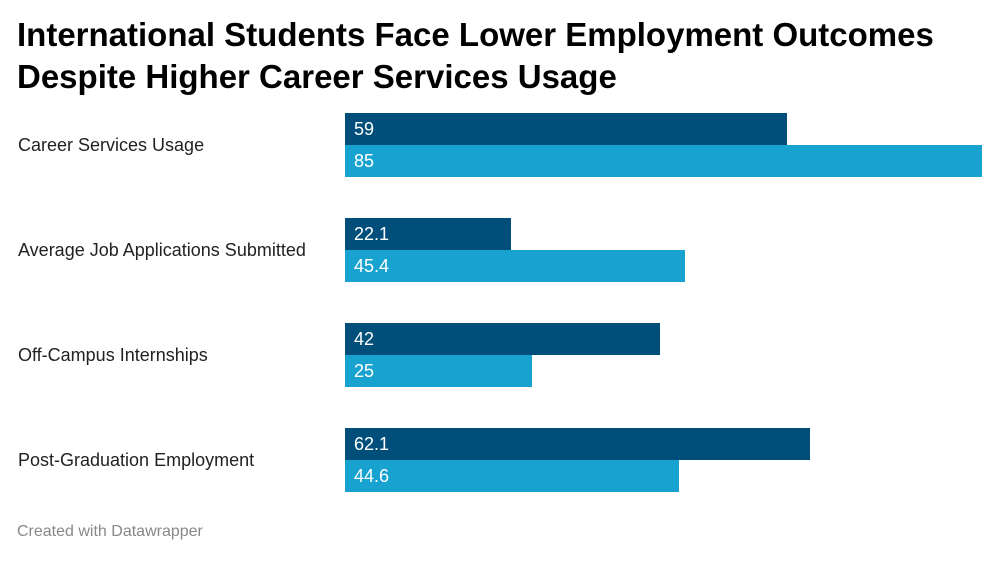 The width and height of the screenshot is (1000, 561). I want to click on bar: 45.4, so click(515, 266).